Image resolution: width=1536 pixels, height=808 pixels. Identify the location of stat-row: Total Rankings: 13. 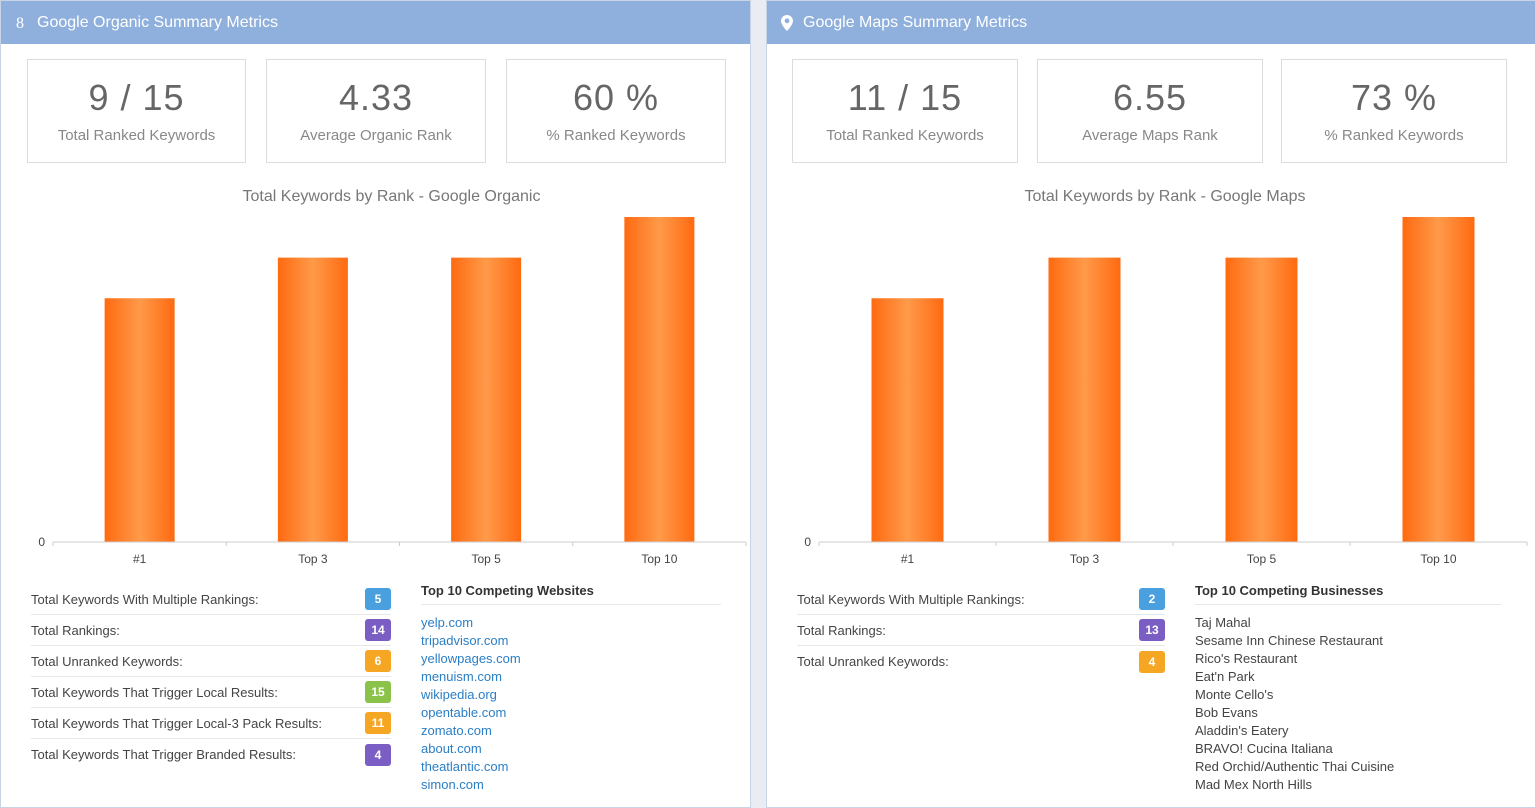
(981, 630).